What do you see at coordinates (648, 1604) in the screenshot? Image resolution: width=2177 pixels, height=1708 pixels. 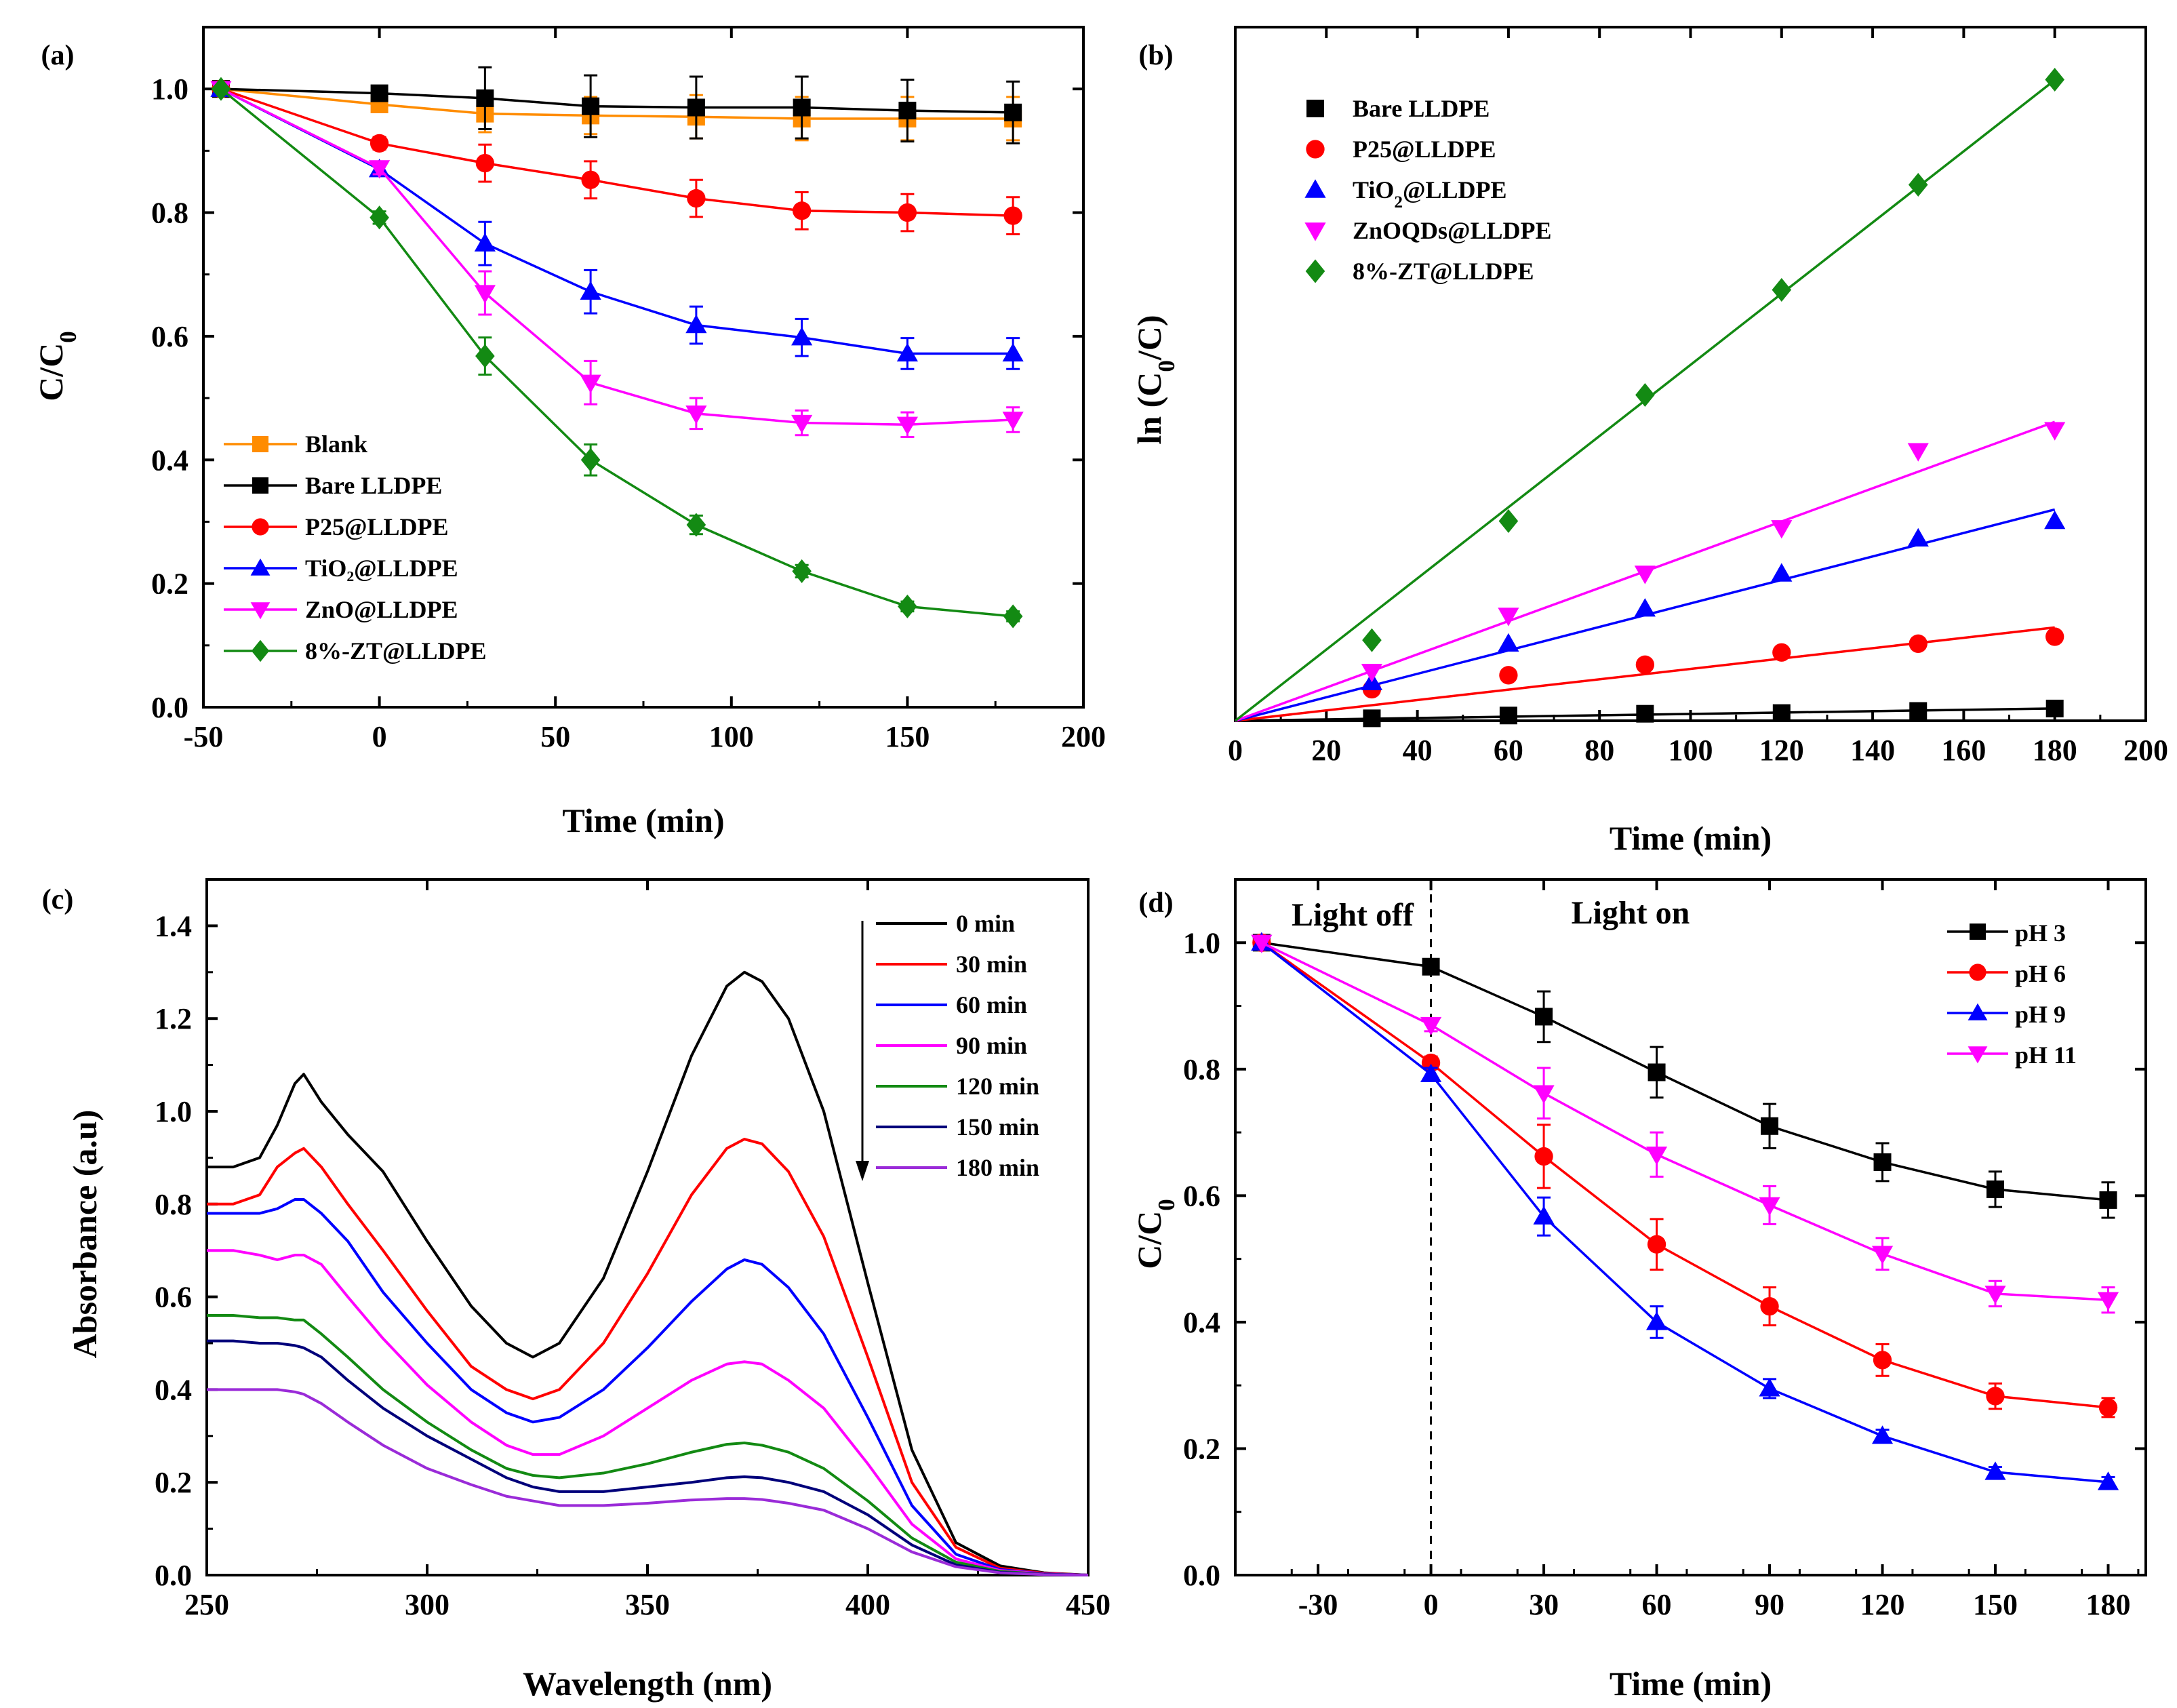 I see `x-tick-label: 350` at bounding box center [648, 1604].